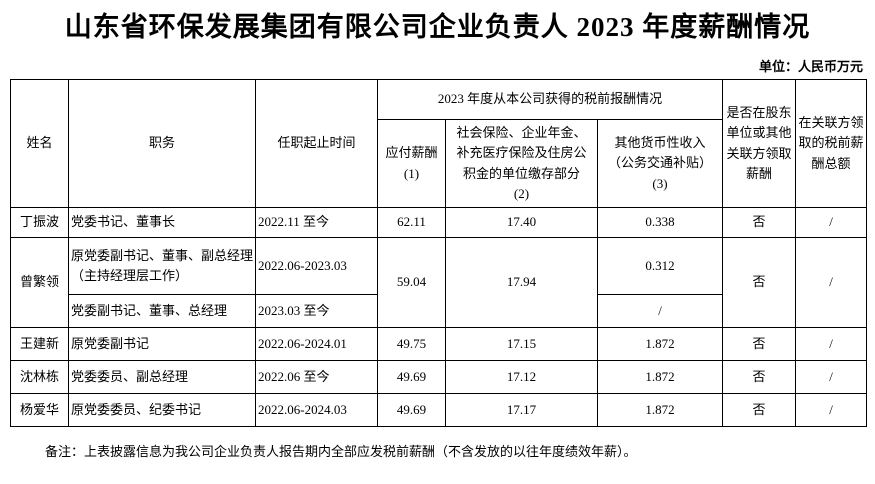 This screenshot has width=875, height=484. What do you see at coordinates (660, 311) in the screenshot?
I see `other-income-cell: /` at bounding box center [660, 311].